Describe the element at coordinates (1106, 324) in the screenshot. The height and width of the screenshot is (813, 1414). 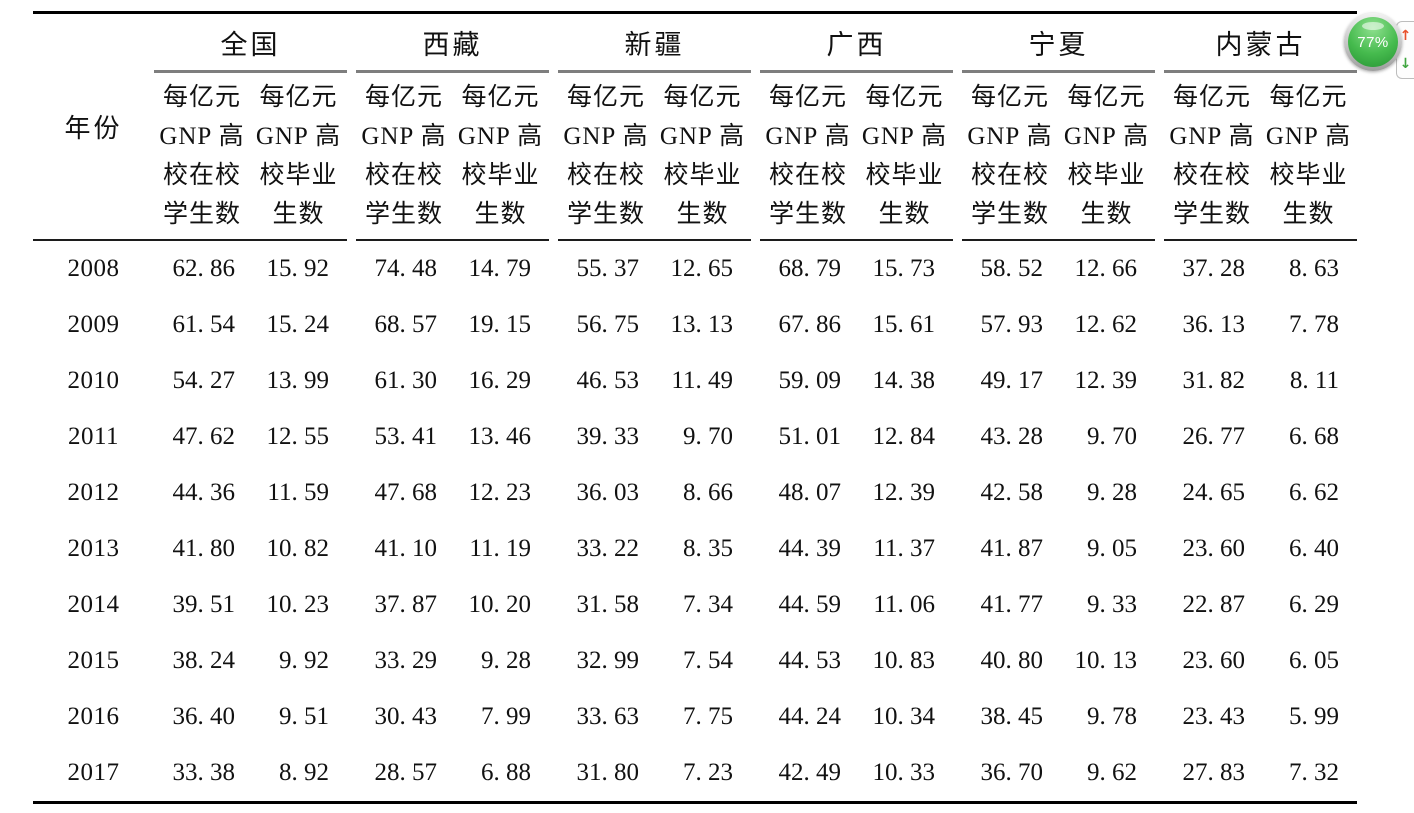
I see `value-cell: 12. 62` at that location.